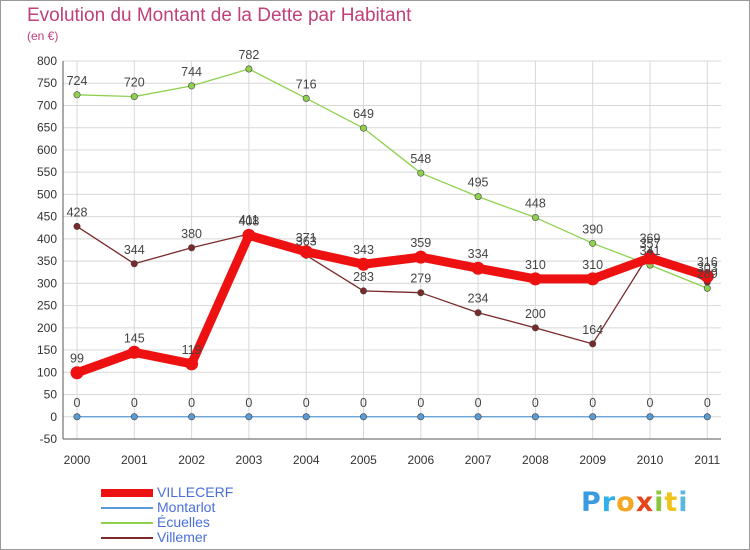 The height and width of the screenshot is (550, 750). Describe the element at coordinates (420, 460) in the screenshot. I see `x-tick-label: 2006` at that location.